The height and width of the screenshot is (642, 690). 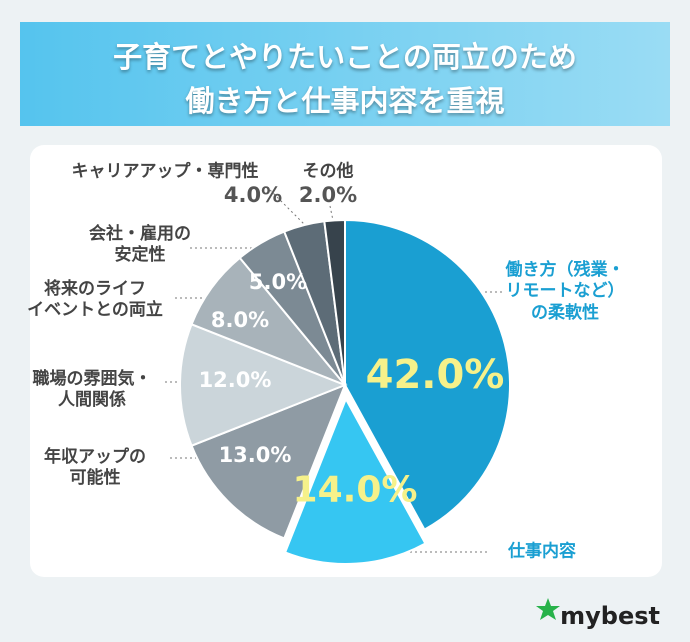 I want to click on category-label: 将来のライフ イベントとの両立, so click(x=95, y=299).